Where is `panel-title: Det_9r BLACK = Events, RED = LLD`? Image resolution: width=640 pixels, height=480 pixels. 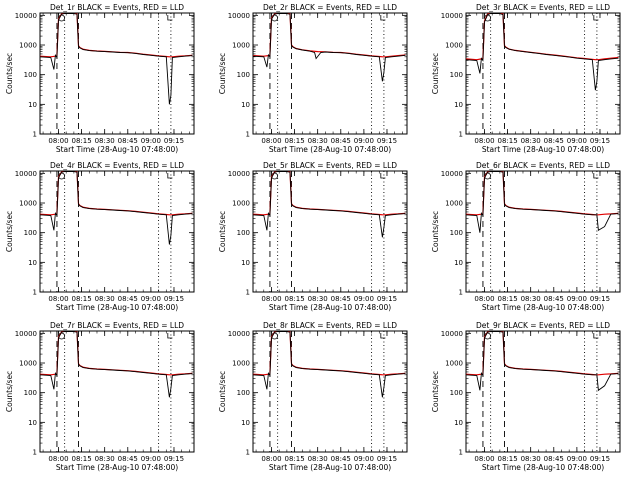 panel-title: Det_9r BLACK = Events, RED = LLD is located at coordinates (543, 325).